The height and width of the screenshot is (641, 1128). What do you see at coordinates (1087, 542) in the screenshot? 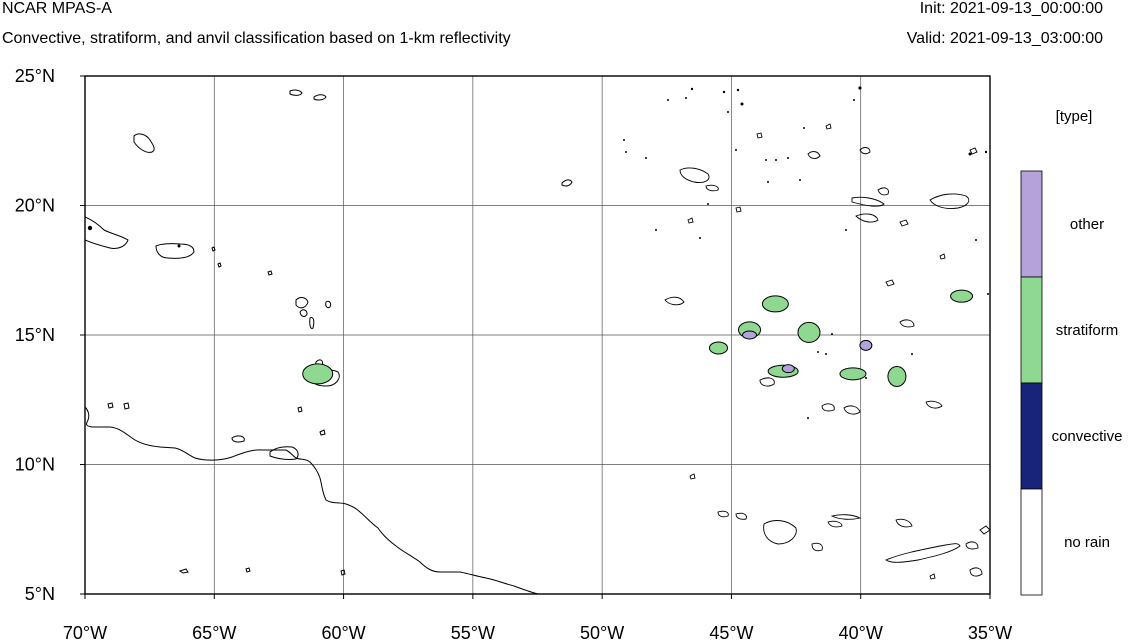
I see `legend-label: no rain` at bounding box center [1087, 542].